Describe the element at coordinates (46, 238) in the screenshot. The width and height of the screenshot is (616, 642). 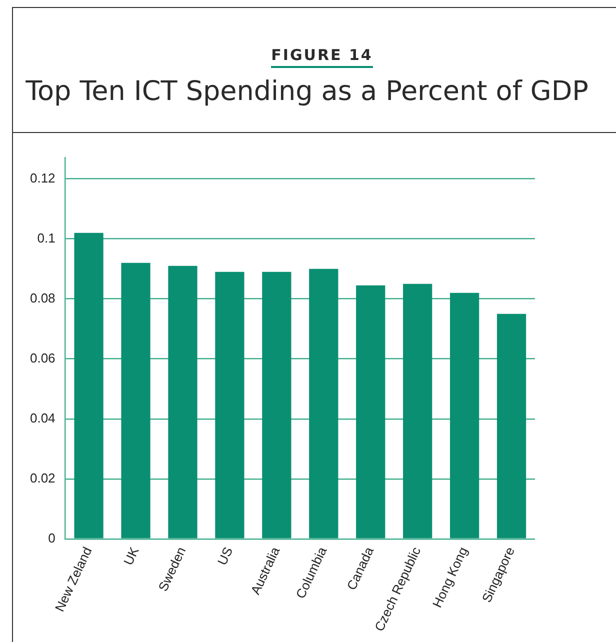
I see `y-tick-label: 0.1` at that location.